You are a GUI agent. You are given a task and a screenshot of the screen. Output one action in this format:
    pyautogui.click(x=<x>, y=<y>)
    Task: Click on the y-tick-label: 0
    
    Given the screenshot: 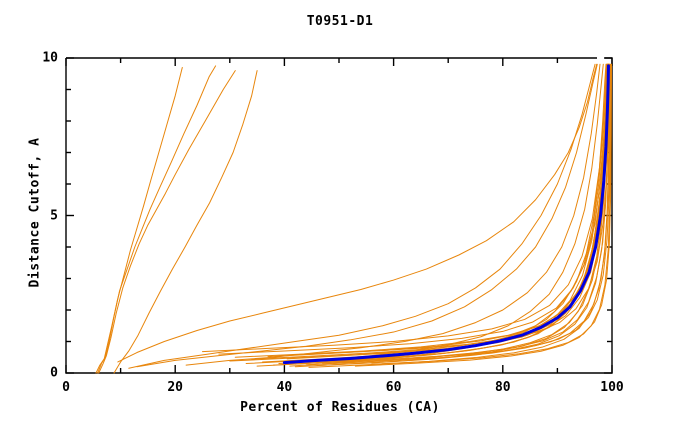 What is the action you would take?
    pyautogui.click(x=54, y=373)
    